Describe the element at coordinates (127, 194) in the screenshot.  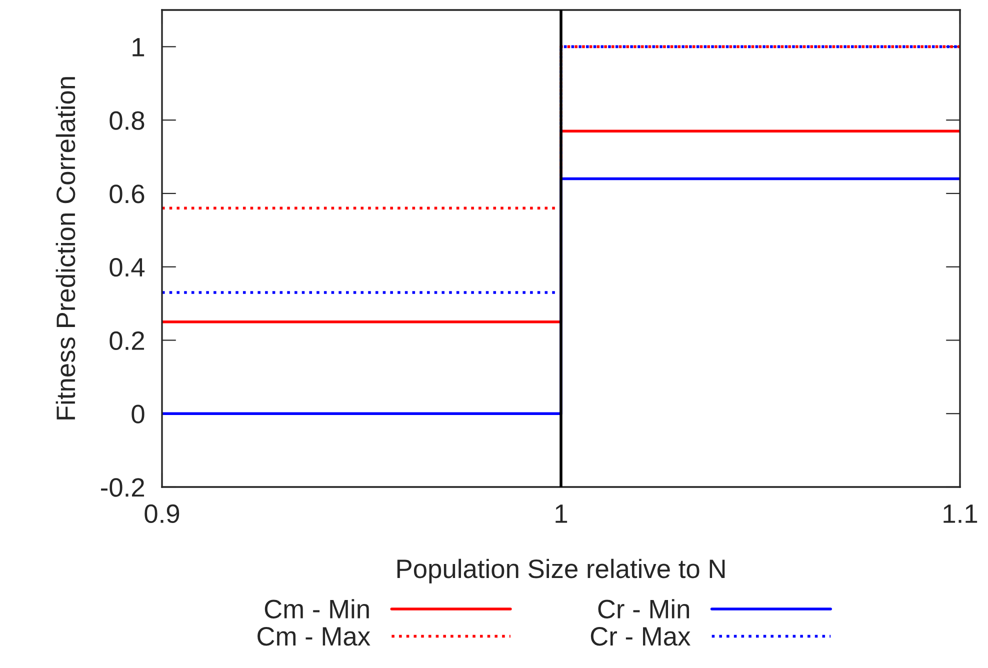
I see `y-tick-label: 0.6` at that location.